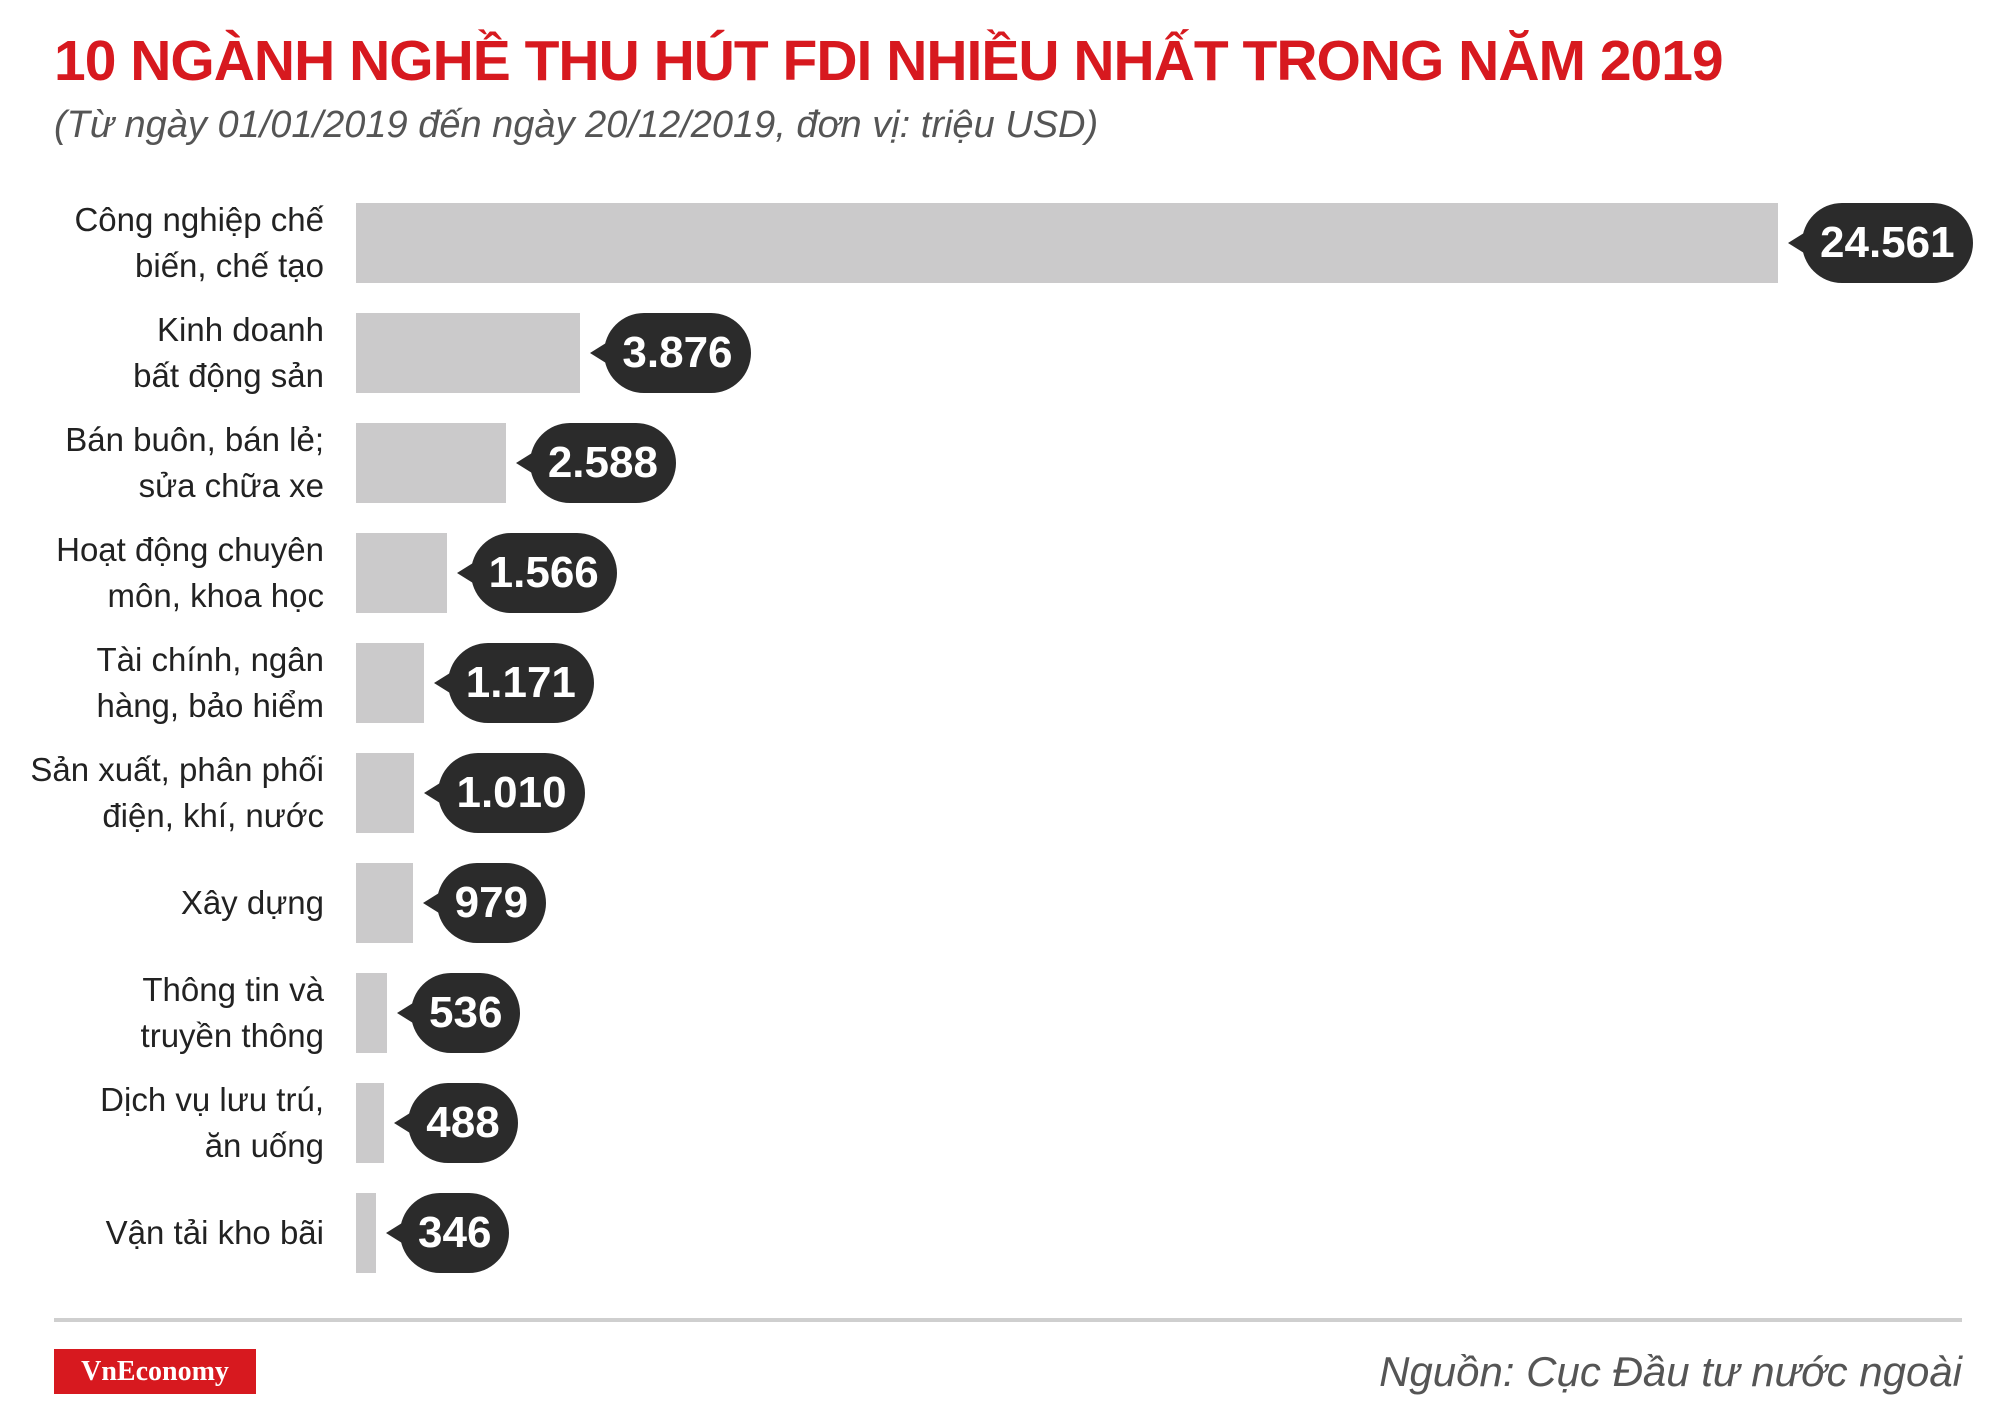 Image resolution: width=2000 pixels, height=1404 pixels. Describe the element at coordinates (212, 1122) in the screenshot. I see `y-tick-label: Dịch vụ lưu trú, ăn uống` at that location.